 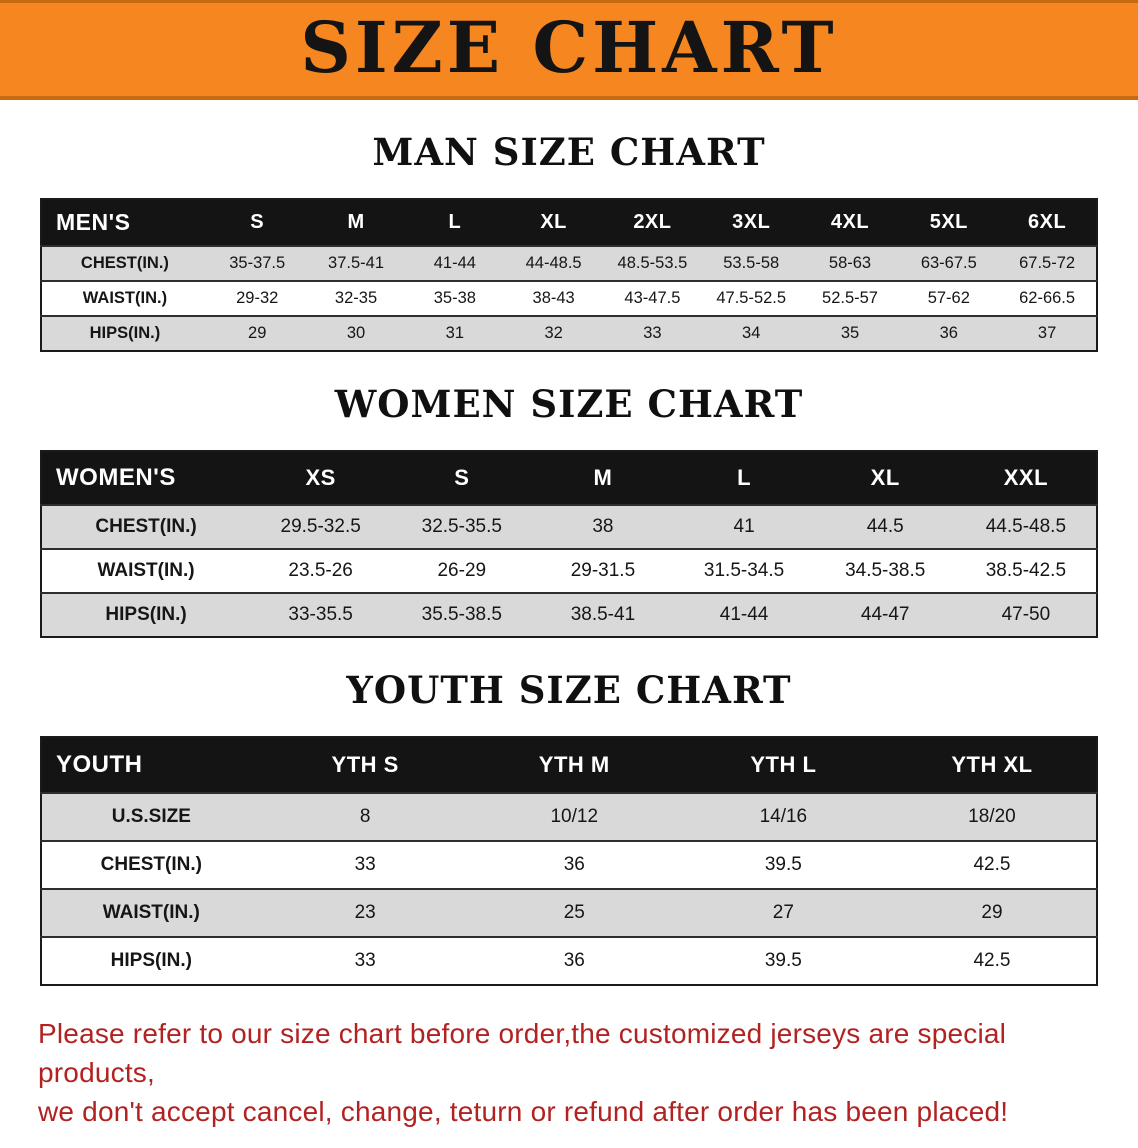 I want to click on table-title-cell: YOUTH, so click(x=151, y=765).